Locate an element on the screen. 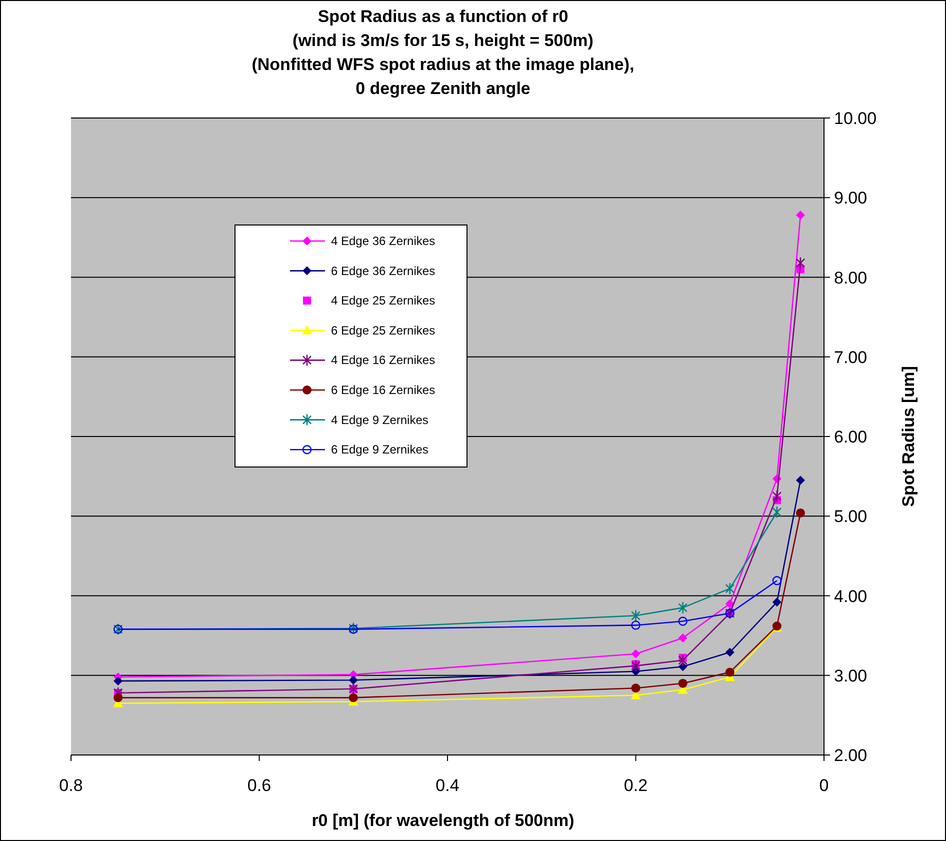 The height and width of the screenshot is (841, 946). chart-title: Spot Radius as a function of r0 (wind is 3m/s for 15 s, height = 500m) (Nonfitted WFS spot radius at the image plane), 0 degree Zenith angle is located at coordinates (443, 52).